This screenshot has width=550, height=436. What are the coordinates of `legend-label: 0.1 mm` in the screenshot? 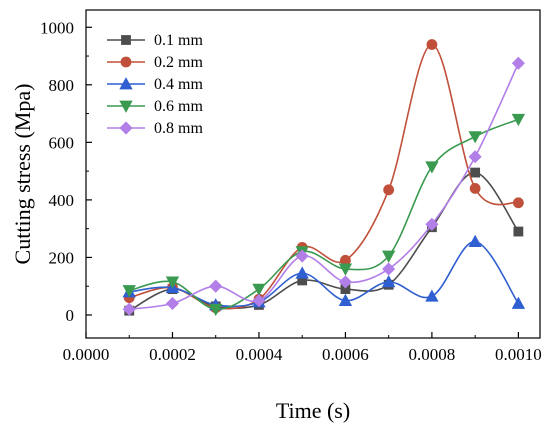 It's located at (178, 40).